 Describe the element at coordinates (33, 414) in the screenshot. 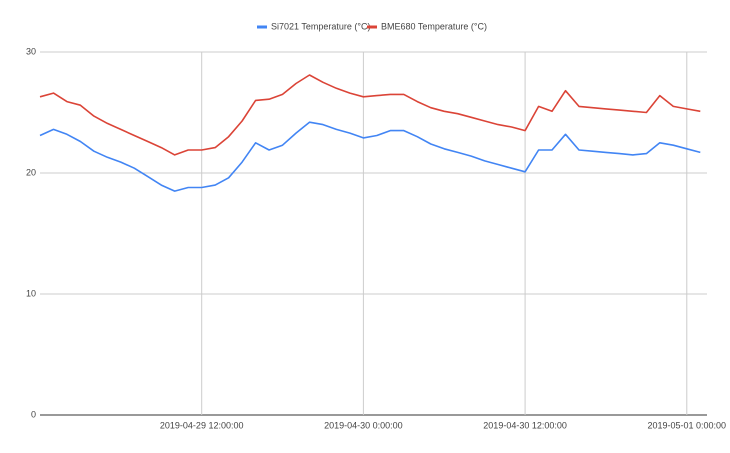

I see `y-tick-label: 0` at that location.